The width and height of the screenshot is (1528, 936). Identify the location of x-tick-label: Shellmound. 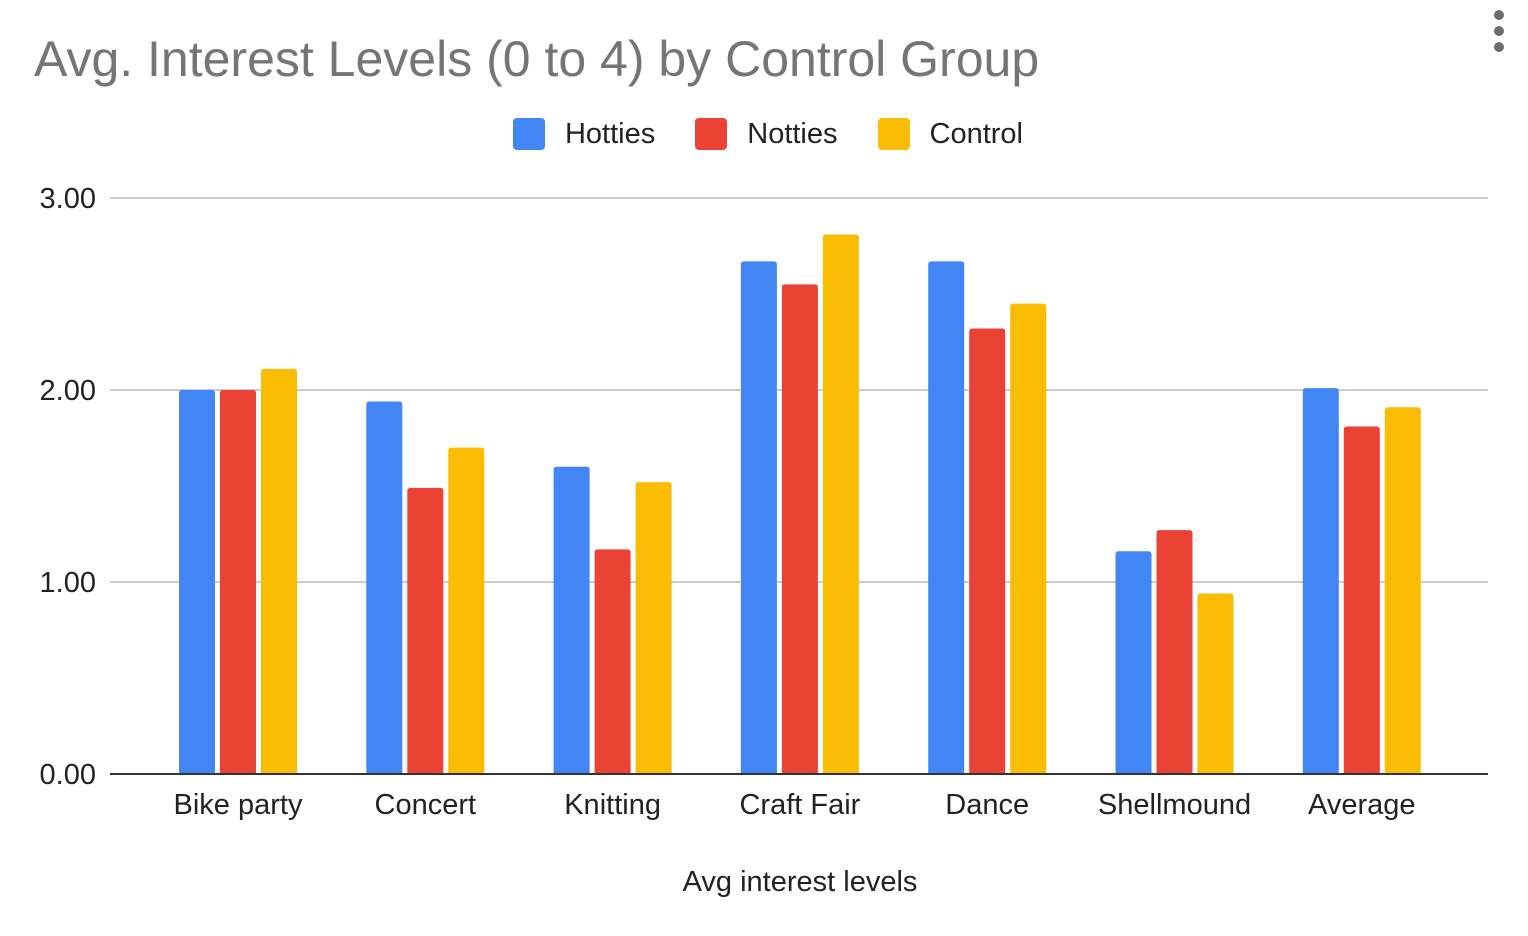
(1174, 805).